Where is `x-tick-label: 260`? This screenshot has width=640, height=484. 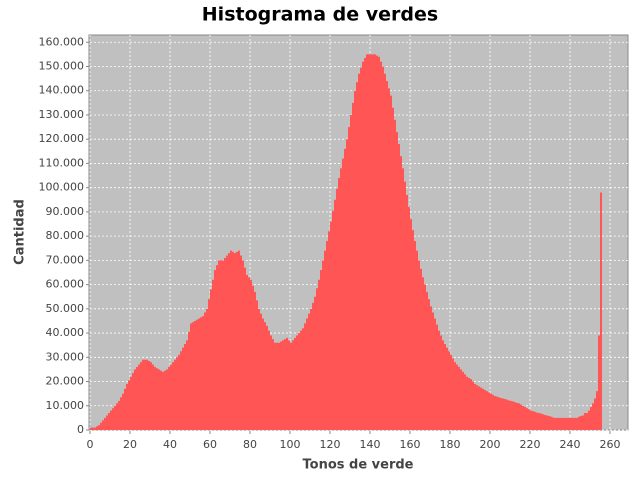
x-tick-label: 260 is located at coordinates (610, 444).